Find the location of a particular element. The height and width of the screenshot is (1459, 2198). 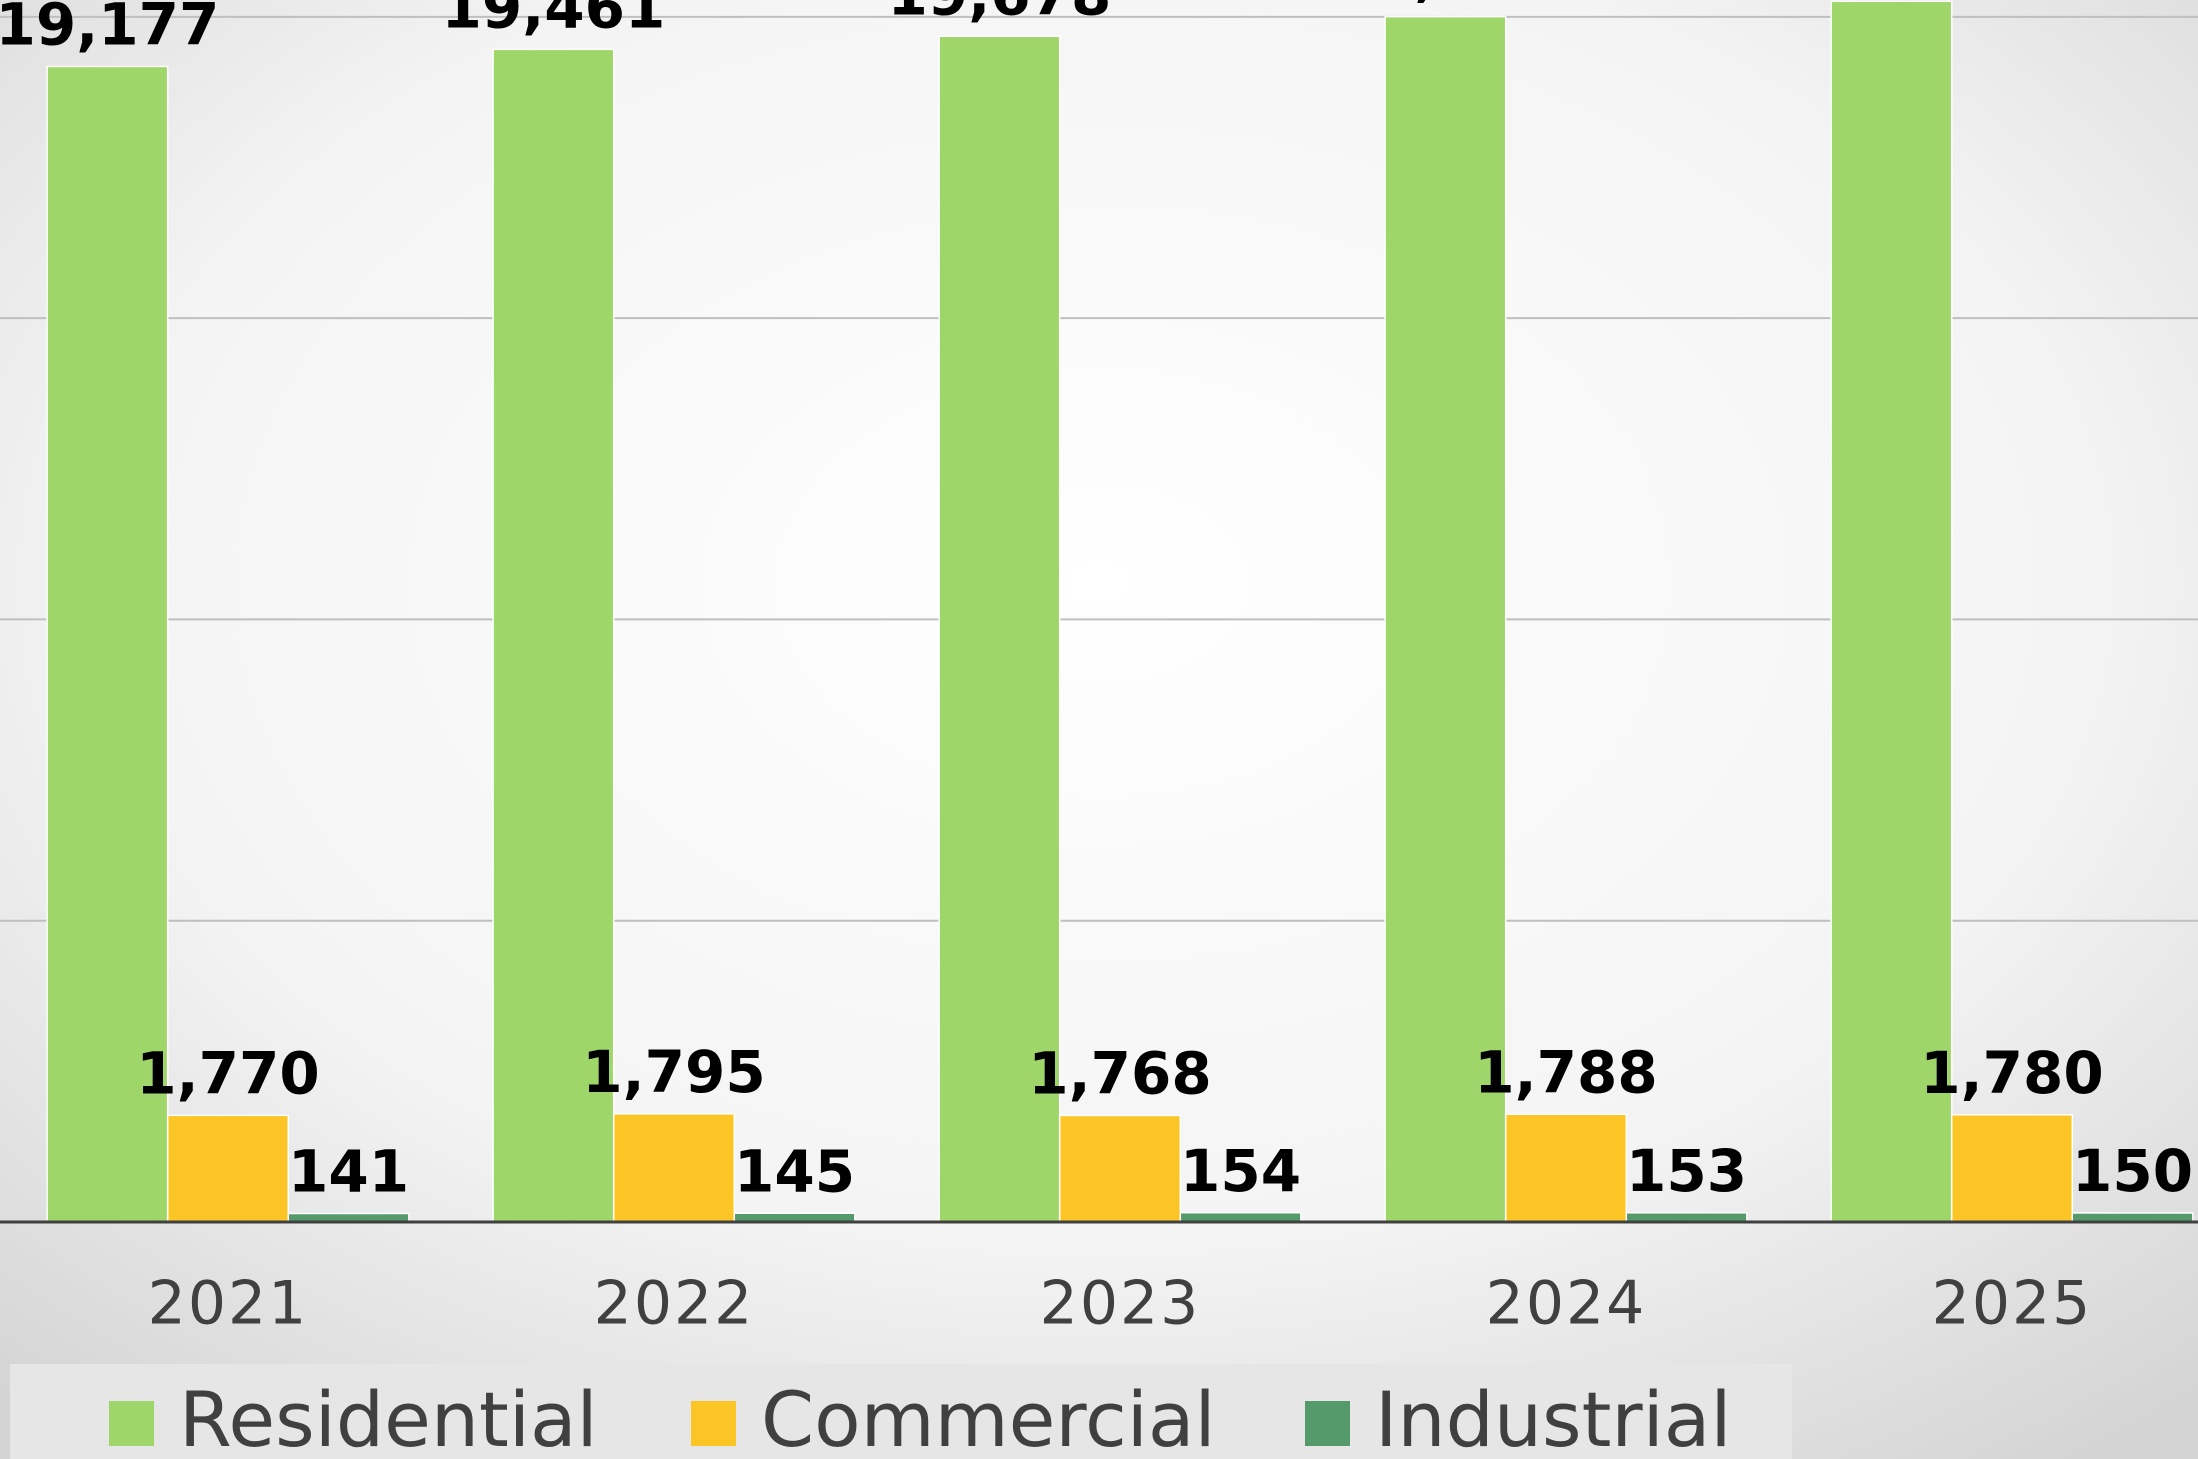

legend-box is located at coordinates (901, 1411).